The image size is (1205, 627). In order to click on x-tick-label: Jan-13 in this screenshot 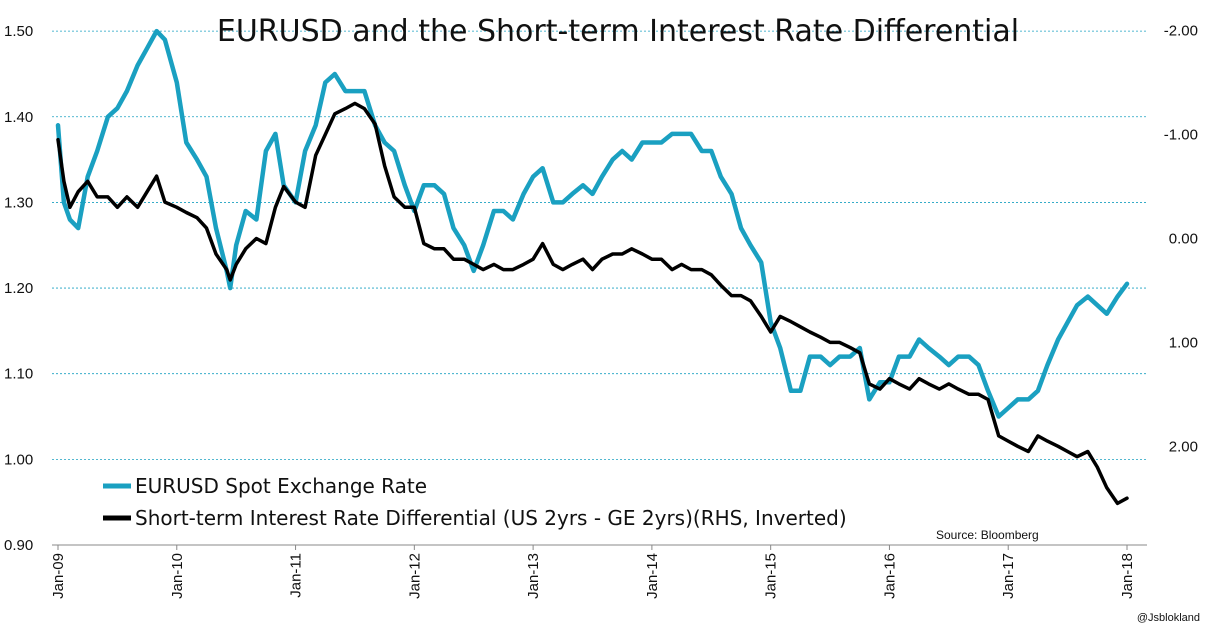, I will do `click(533, 576)`.